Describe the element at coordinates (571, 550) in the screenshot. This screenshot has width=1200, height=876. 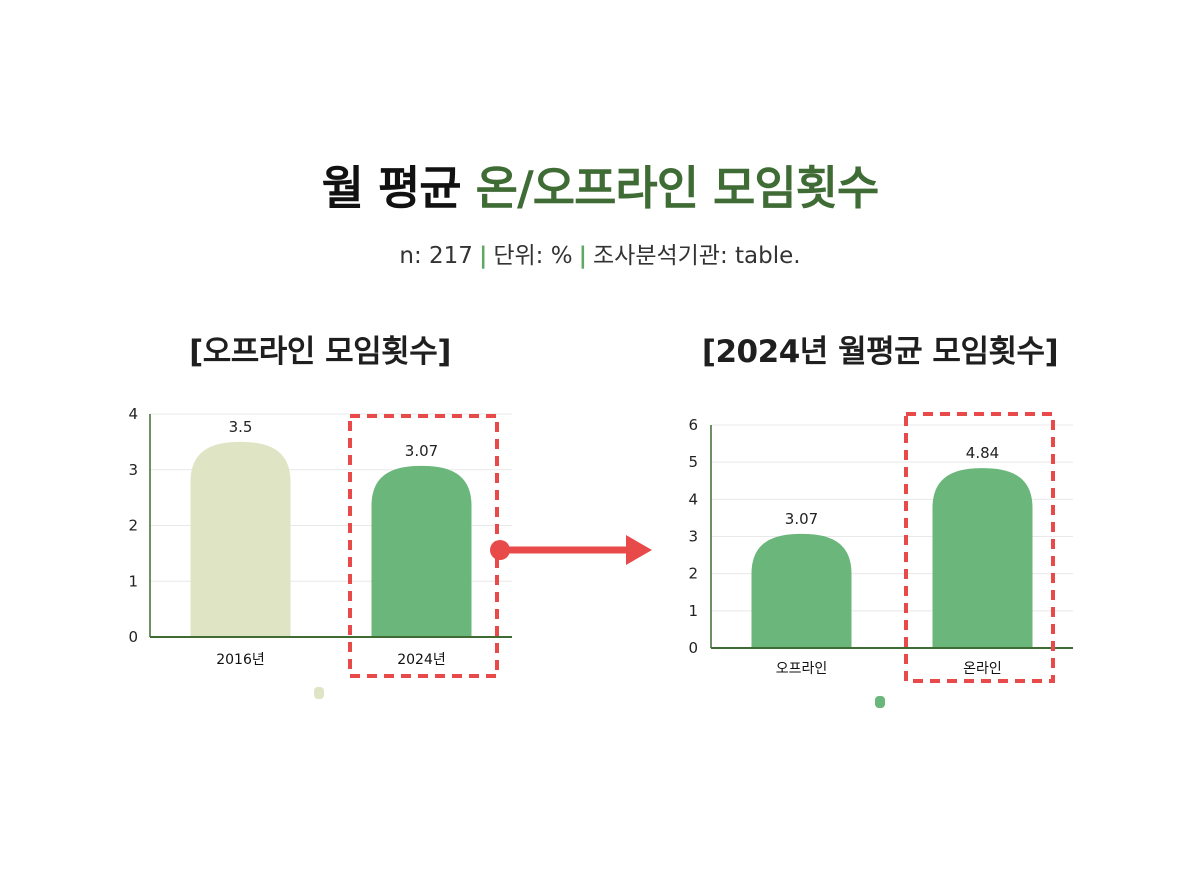
I see `arrow-connector` at that location.